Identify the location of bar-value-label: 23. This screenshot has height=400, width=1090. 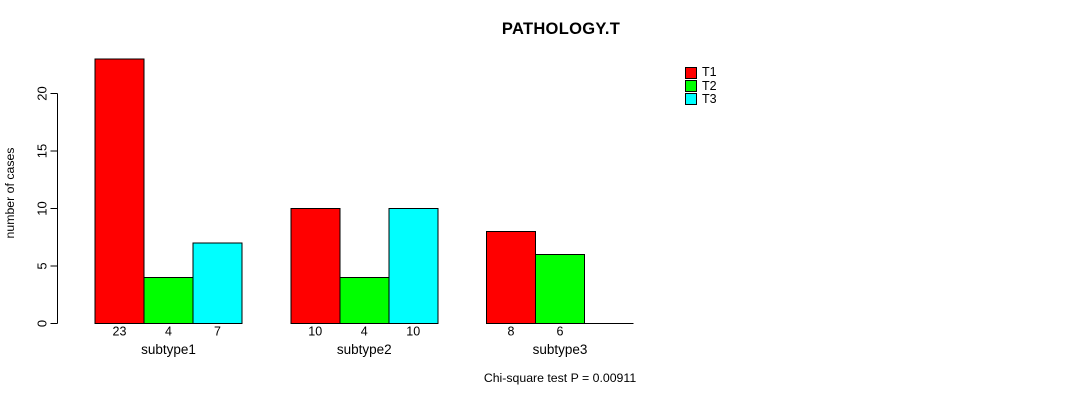
(120, 332).